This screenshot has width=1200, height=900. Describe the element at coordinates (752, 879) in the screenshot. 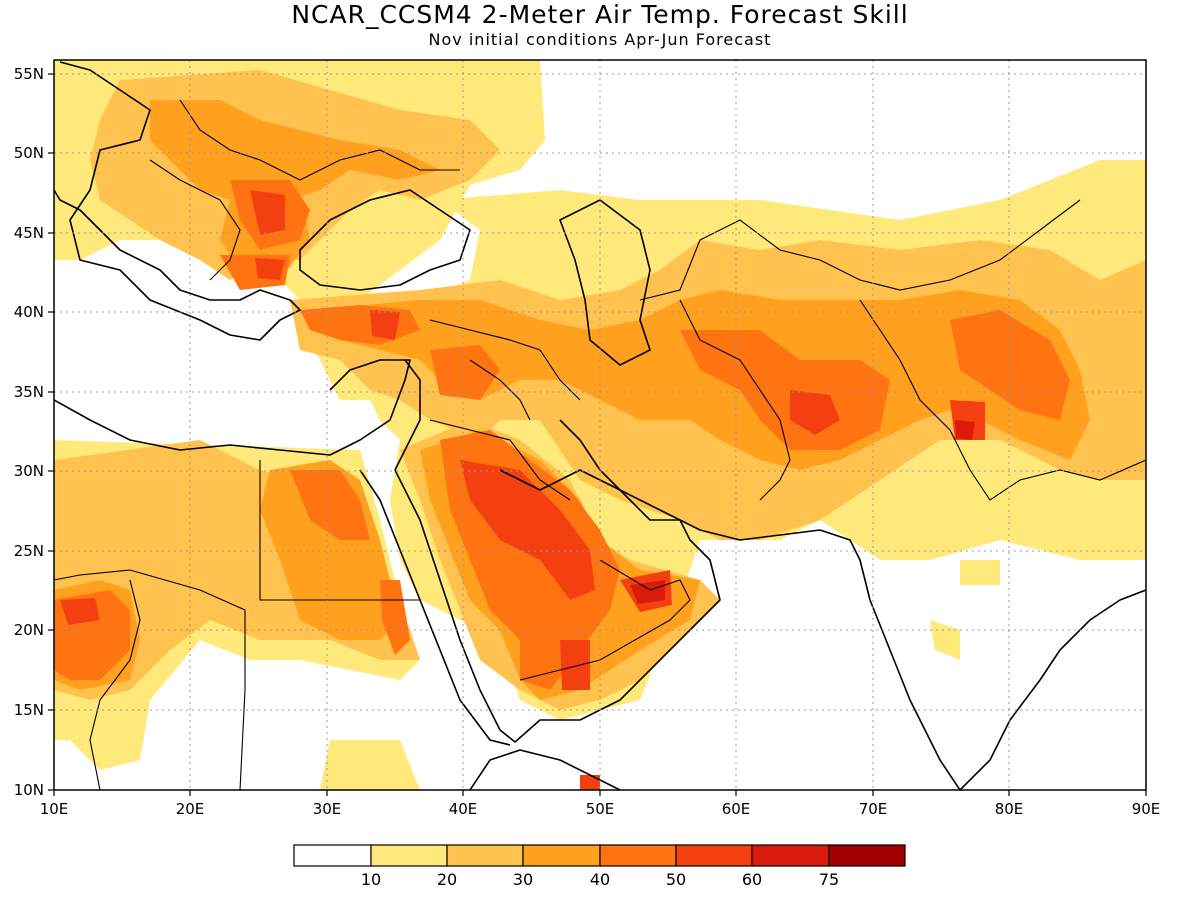

I see `colorbar-label: 60` at that location.